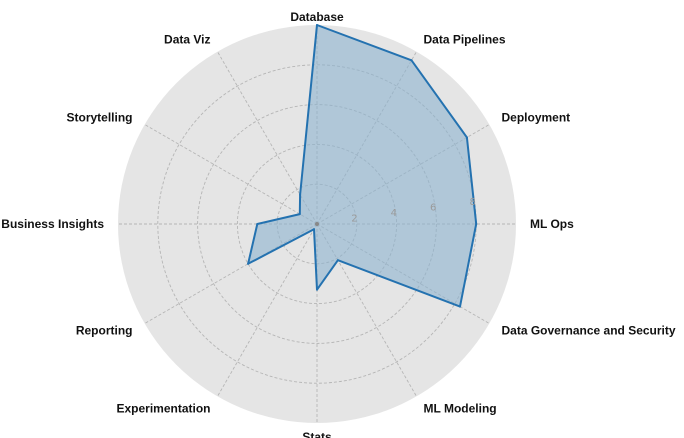 This screenshot has width=684, height=438. Describe the element at coordinates (317, 434) in the screenshot. I see `category-label-stats: Stats` at that location.